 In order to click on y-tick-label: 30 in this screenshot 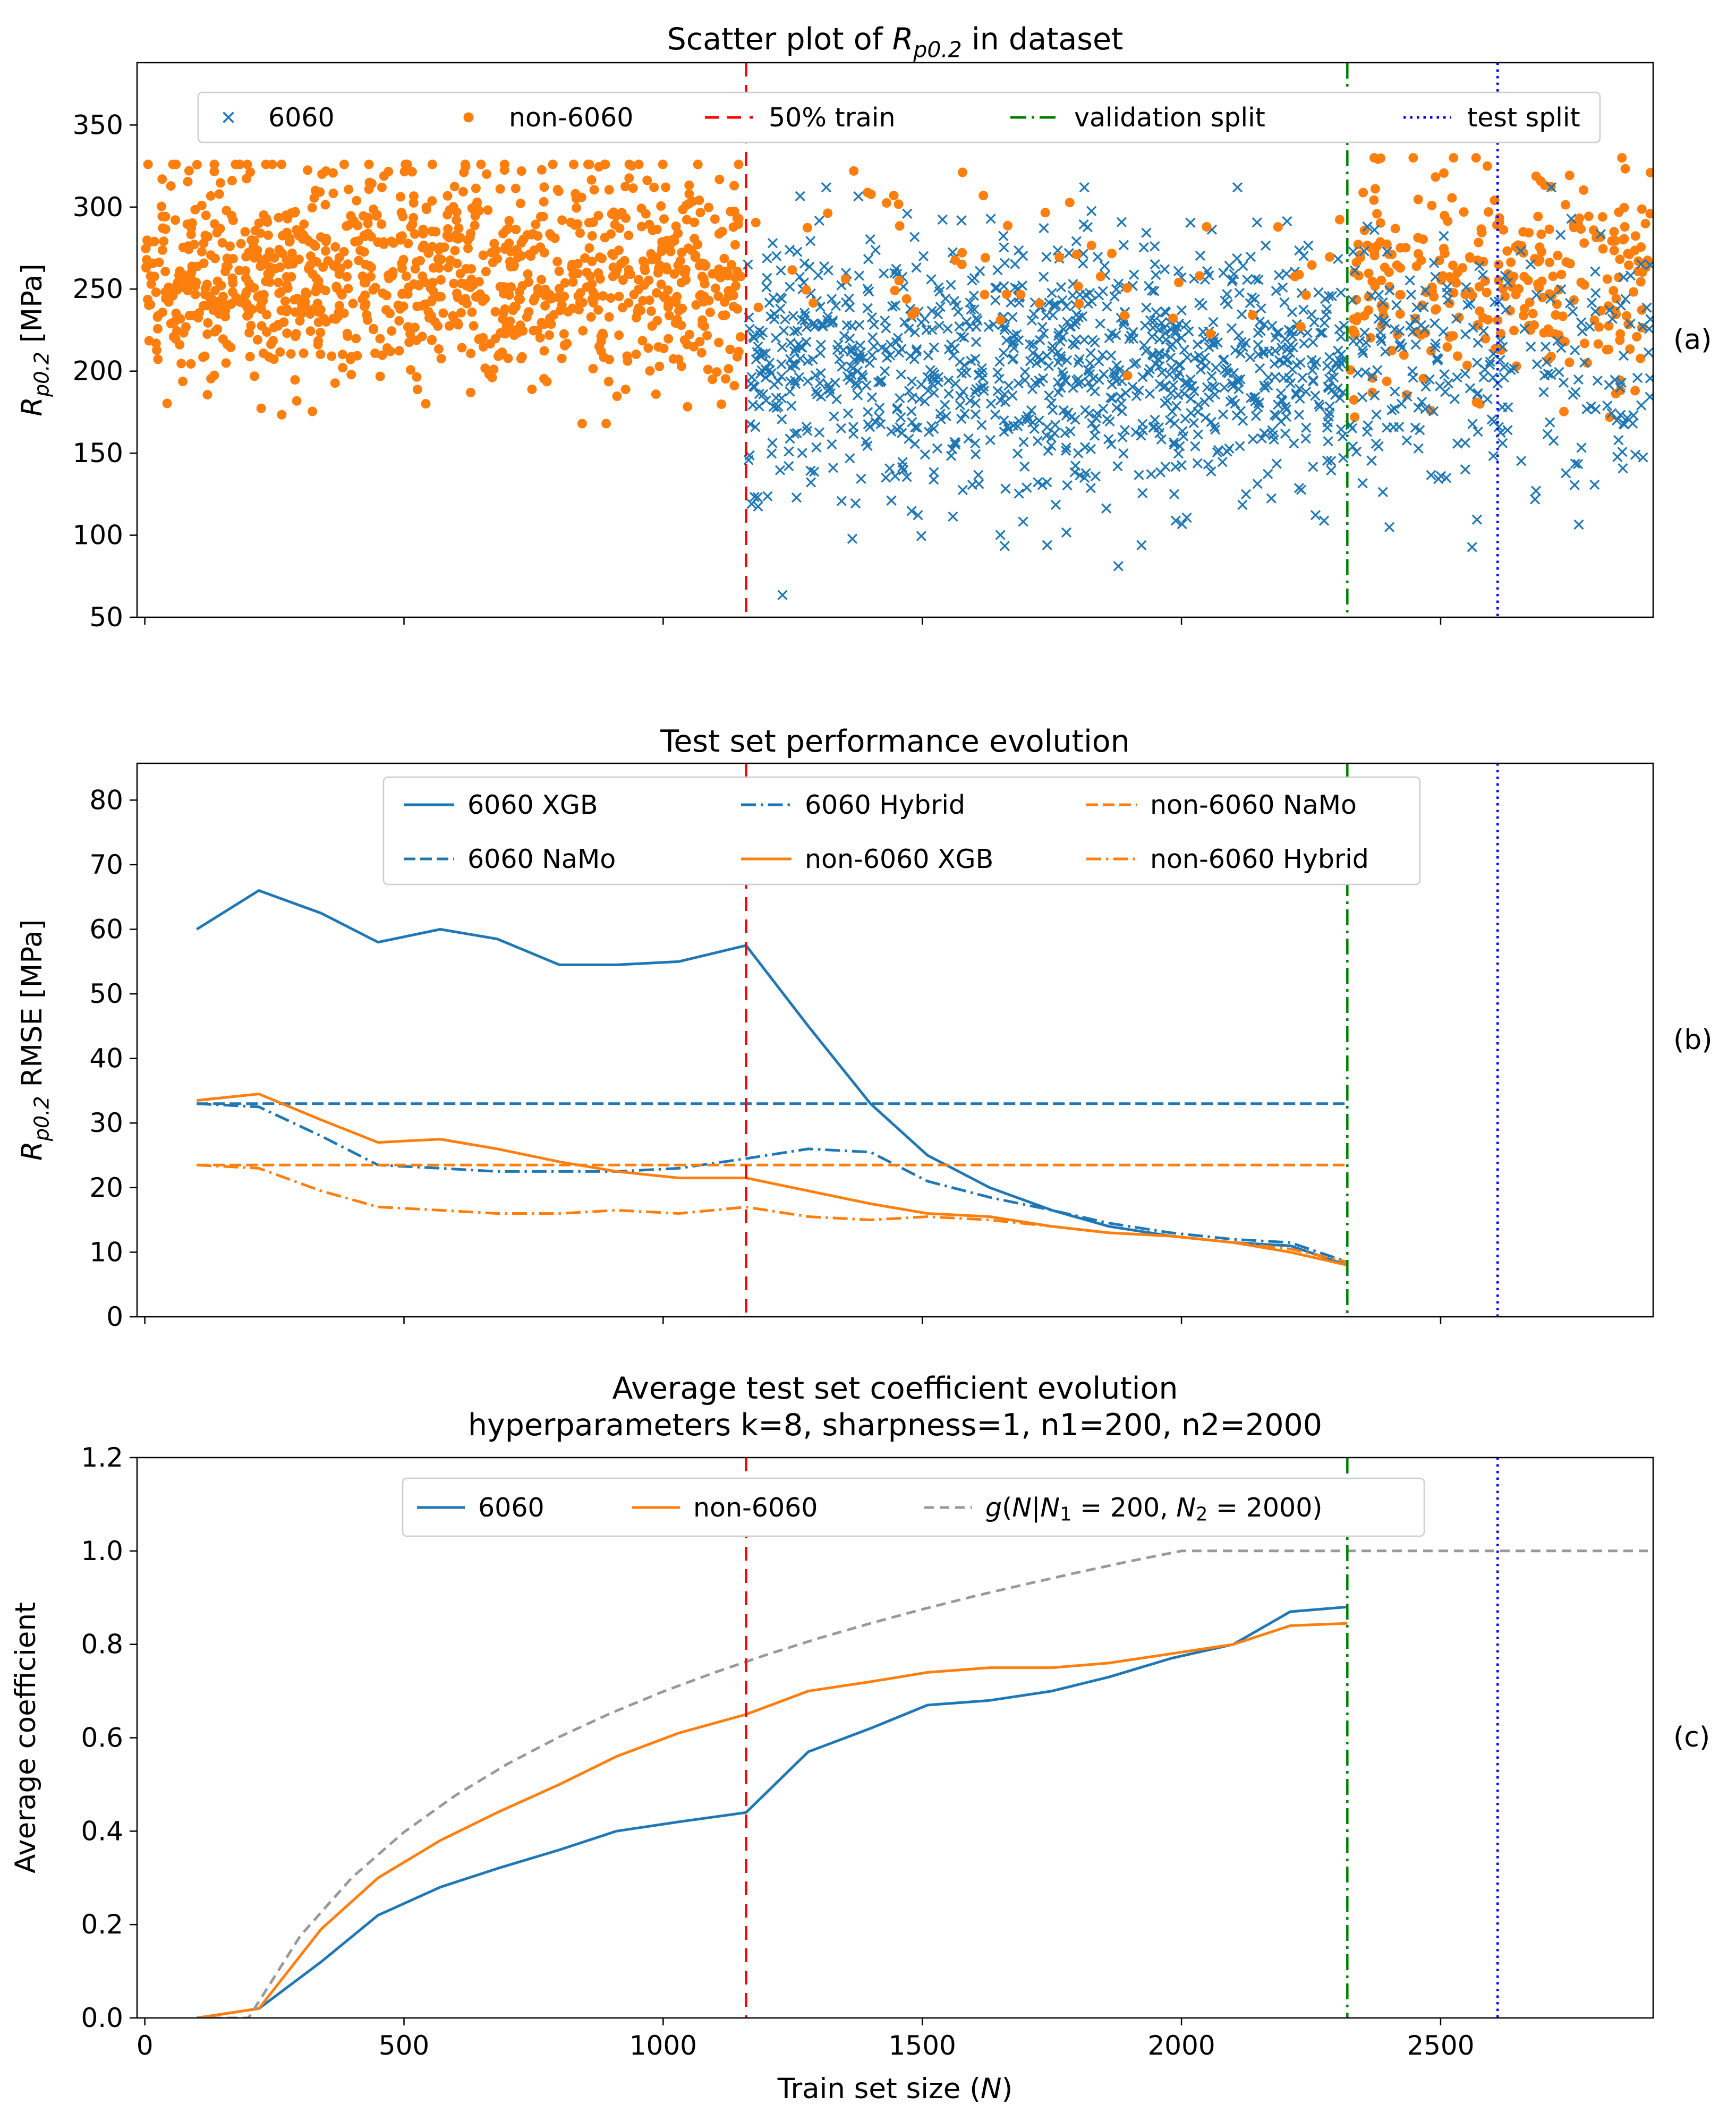, I will do `click(106, 1123)`.